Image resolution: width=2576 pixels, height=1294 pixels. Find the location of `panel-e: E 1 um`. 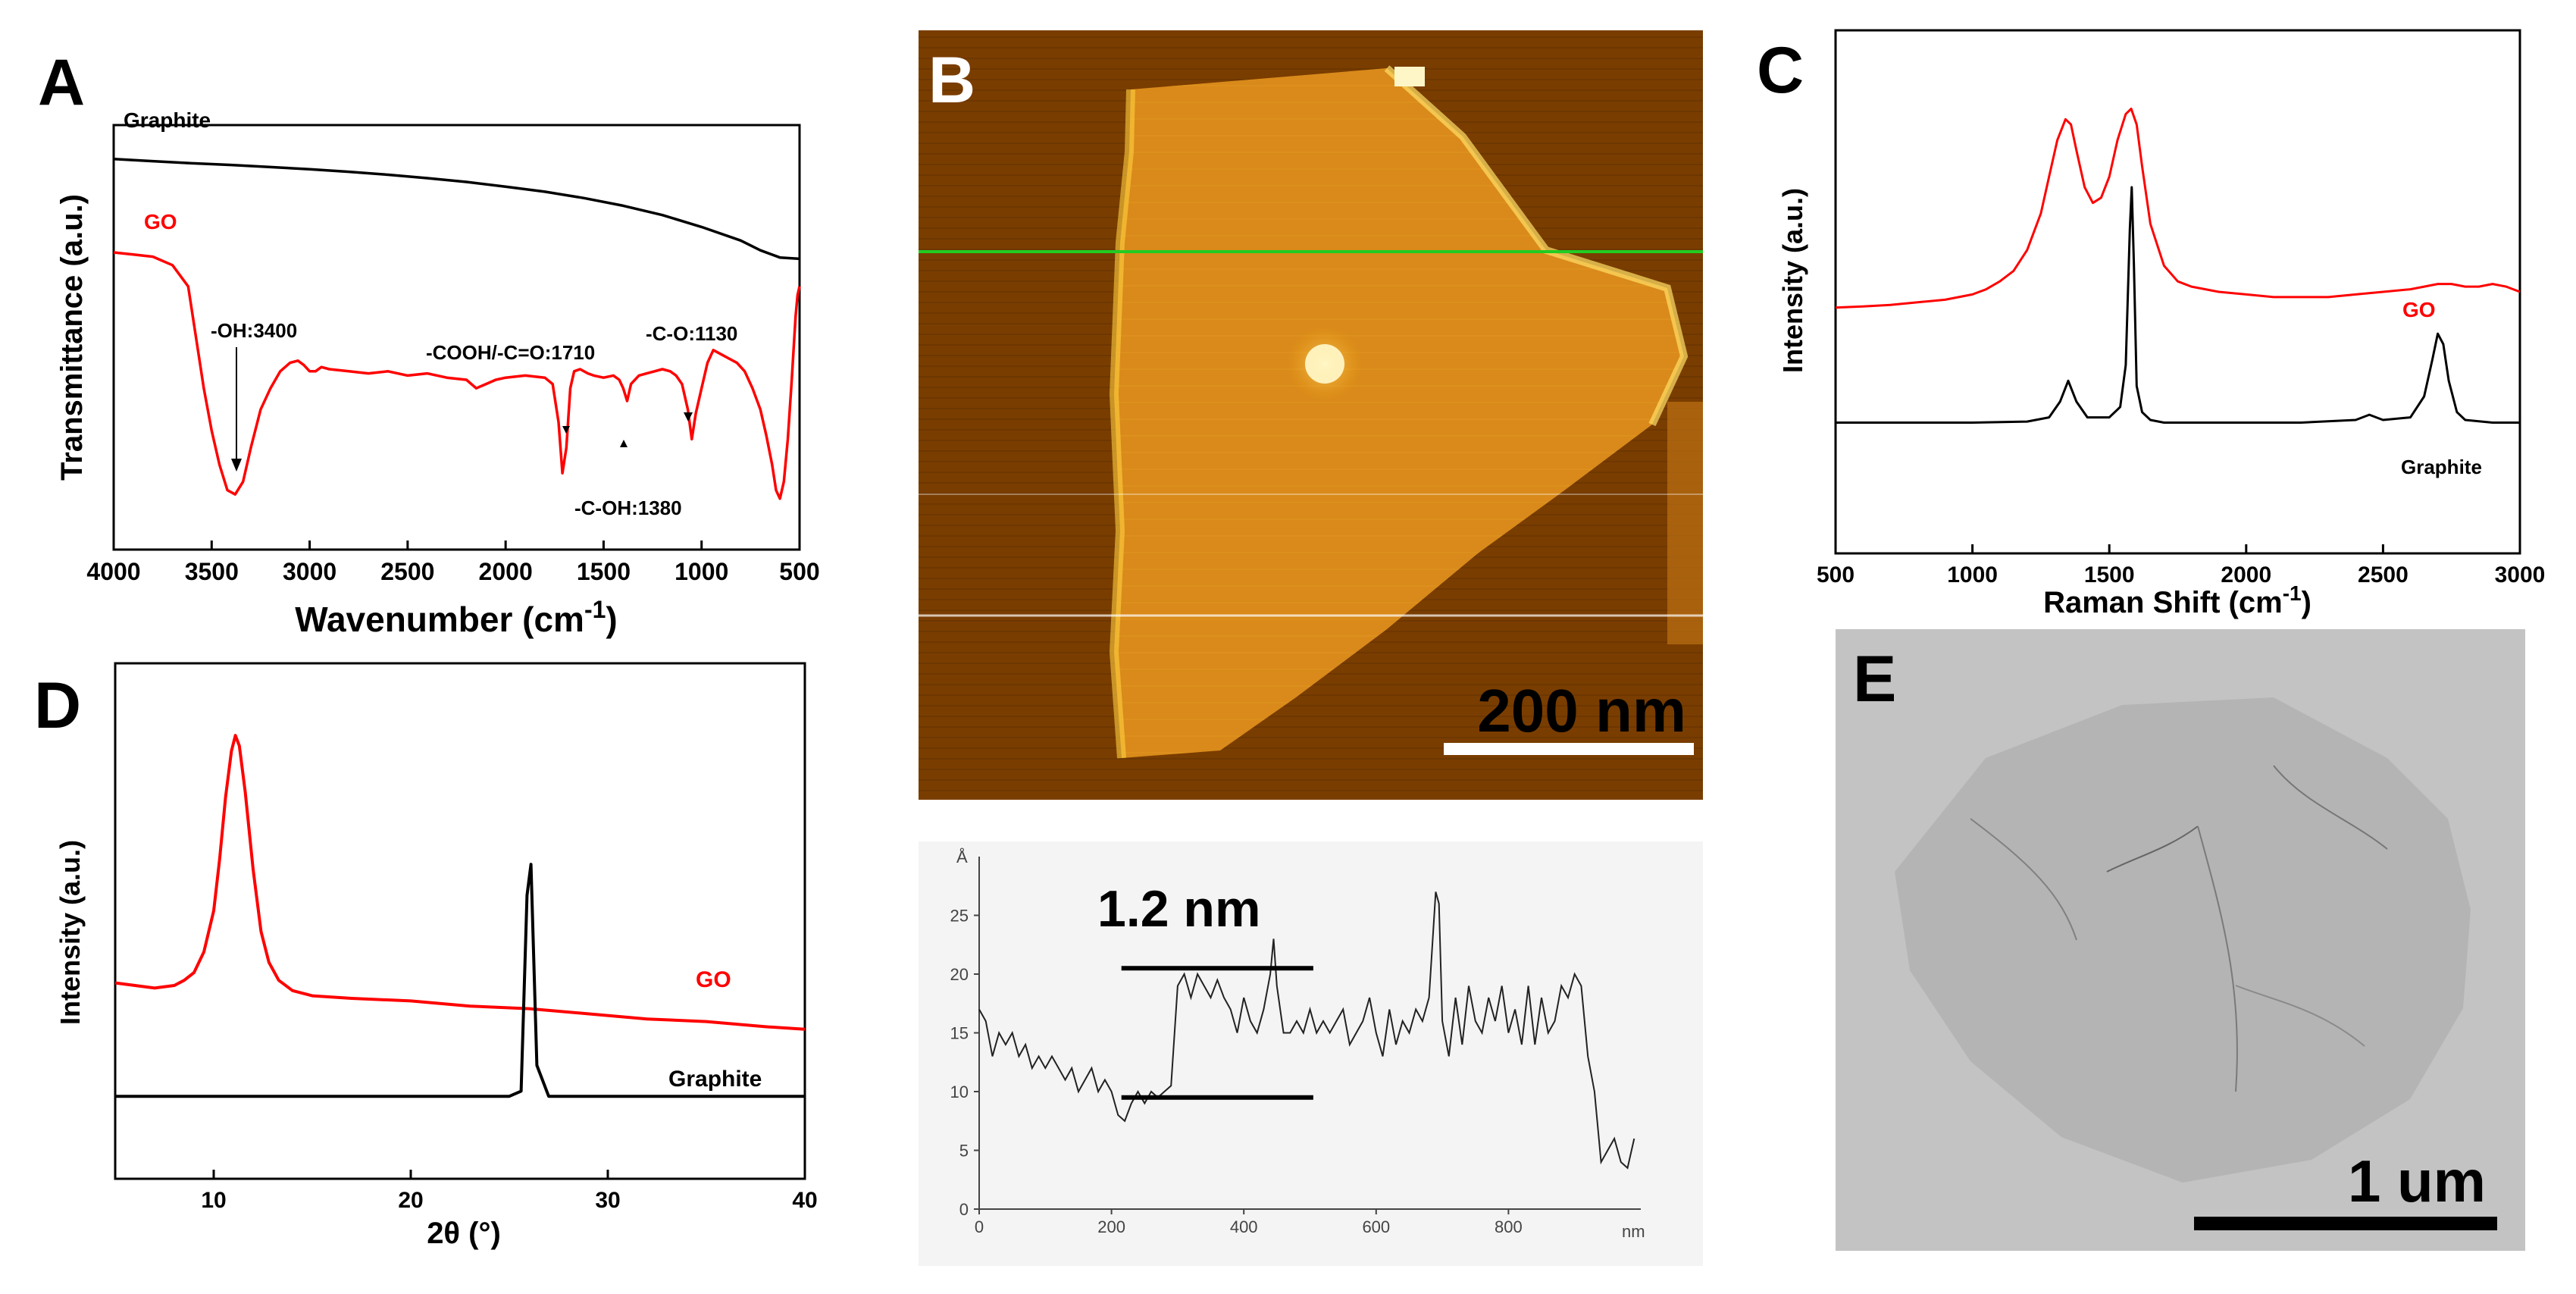

panel-e: E 1 um is located at coordinates (2180, 940).